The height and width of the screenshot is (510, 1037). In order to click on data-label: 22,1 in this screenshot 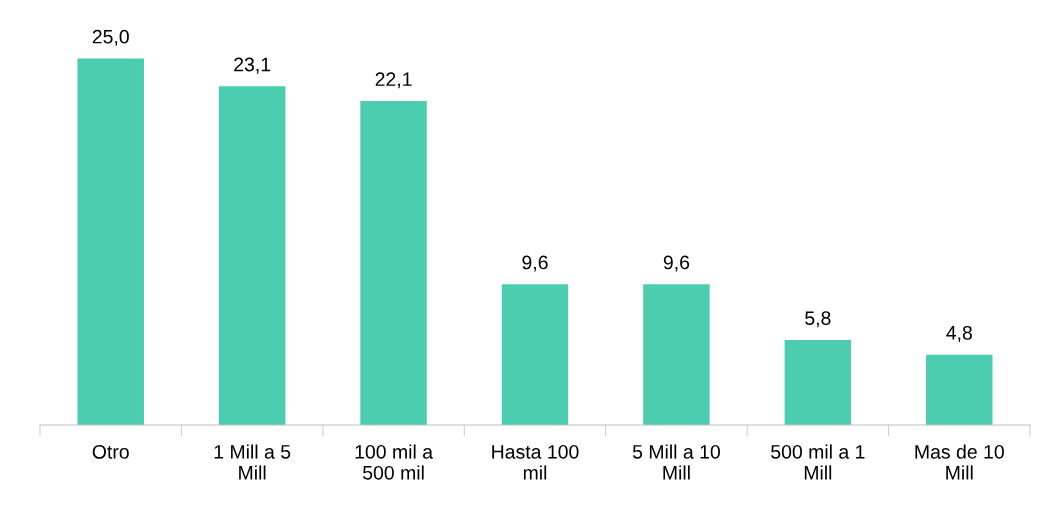, I will do `click(393, 80)`.